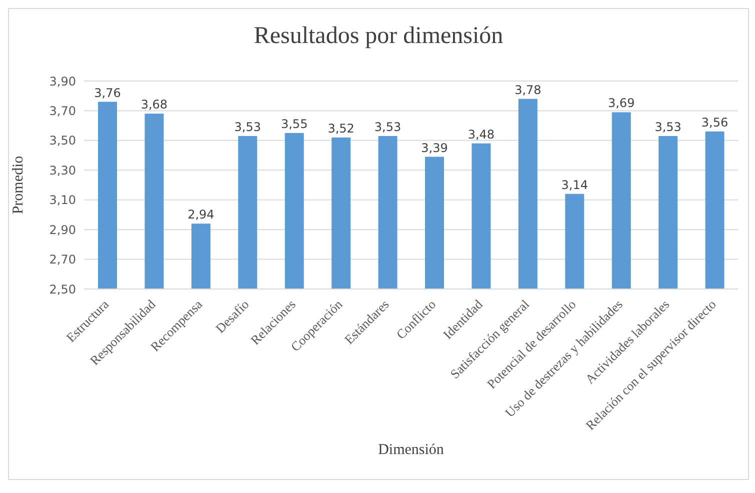  What do you see at coordinates (201, 215) in the screenshot?
I see `data-label: 2,94` at bounding box center [201, 215].